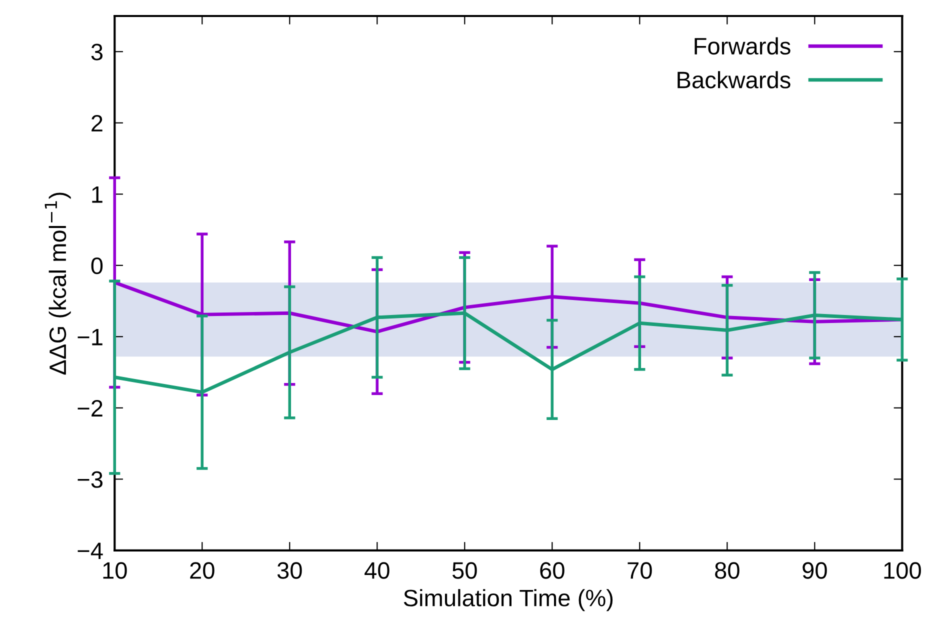 The image size is (932, 640). Describe the element at coordinates (96, 52) in the screenshot. I see `y-tick-label: 3` at that location.